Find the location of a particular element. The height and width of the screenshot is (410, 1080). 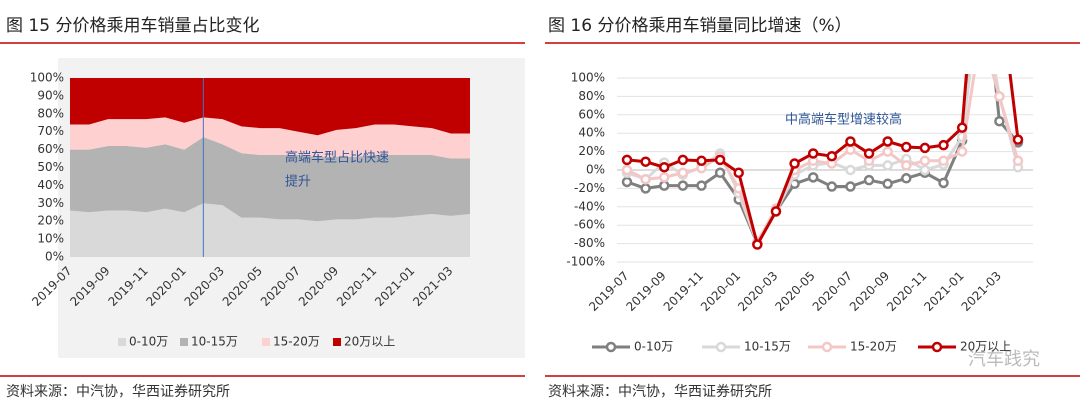

watermark: 汽车践究 is located at coordinates (1004, 359).